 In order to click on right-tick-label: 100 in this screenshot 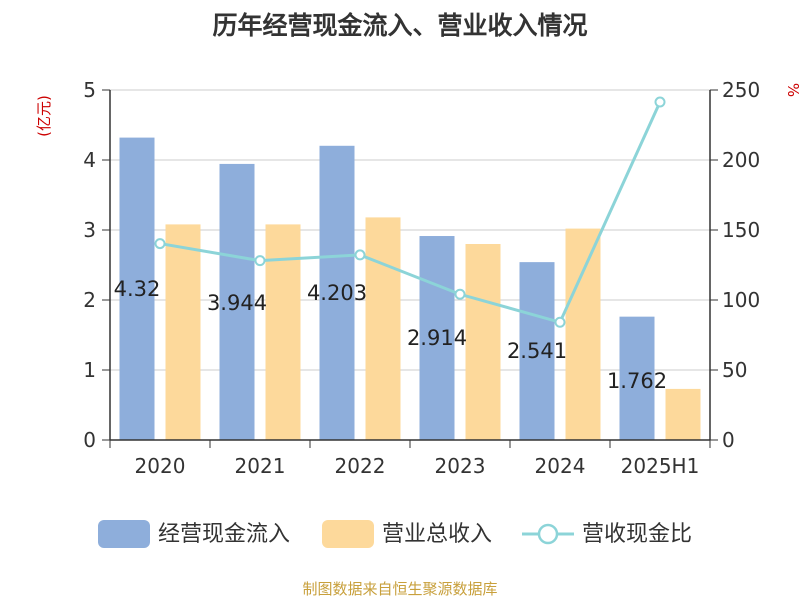, I will do `click(741, 300)`.